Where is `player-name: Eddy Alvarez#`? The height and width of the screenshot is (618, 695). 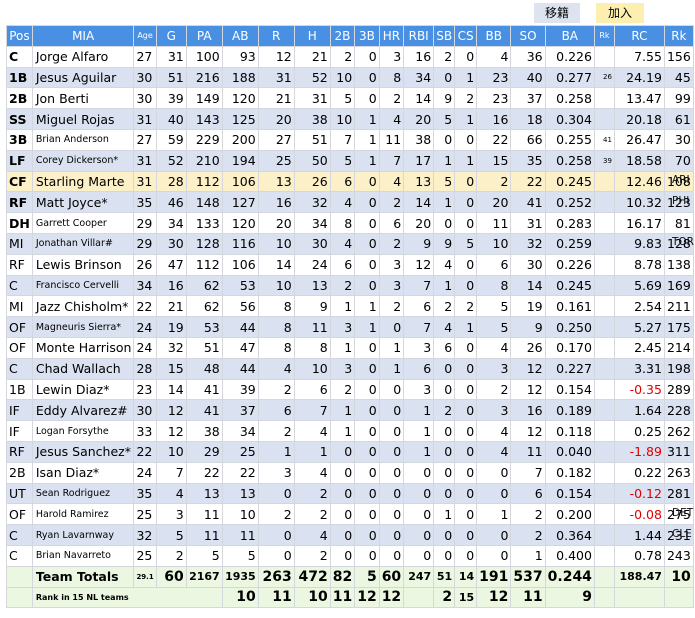
player-name: Eddy Alvarez# is located at coordinates (83, 410).